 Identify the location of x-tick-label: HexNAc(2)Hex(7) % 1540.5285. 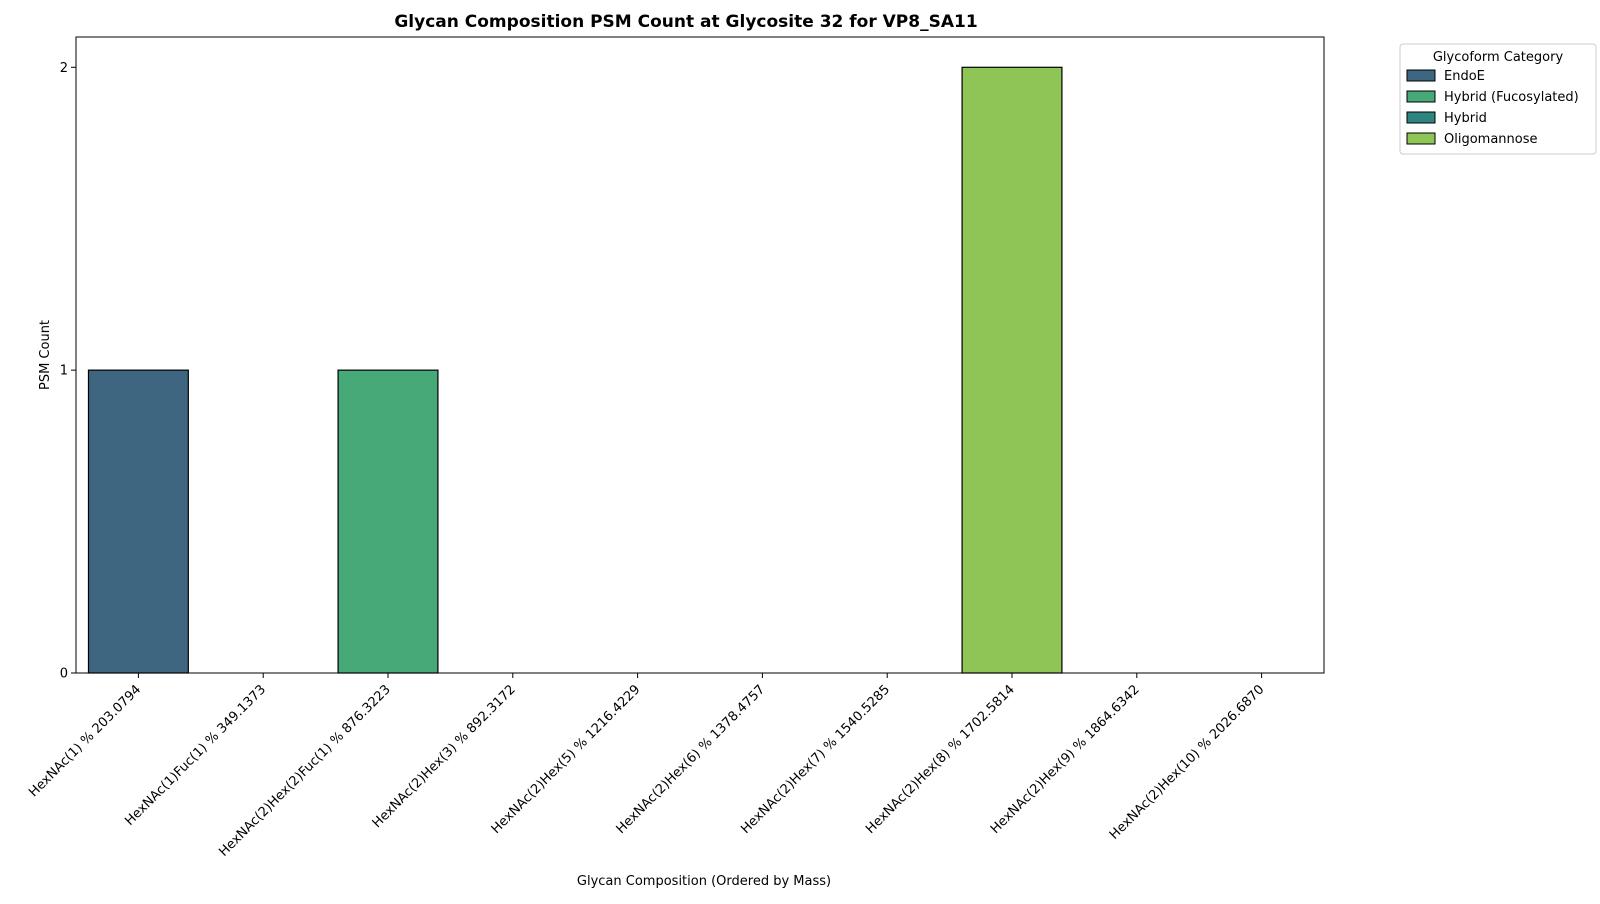
(815, 759).